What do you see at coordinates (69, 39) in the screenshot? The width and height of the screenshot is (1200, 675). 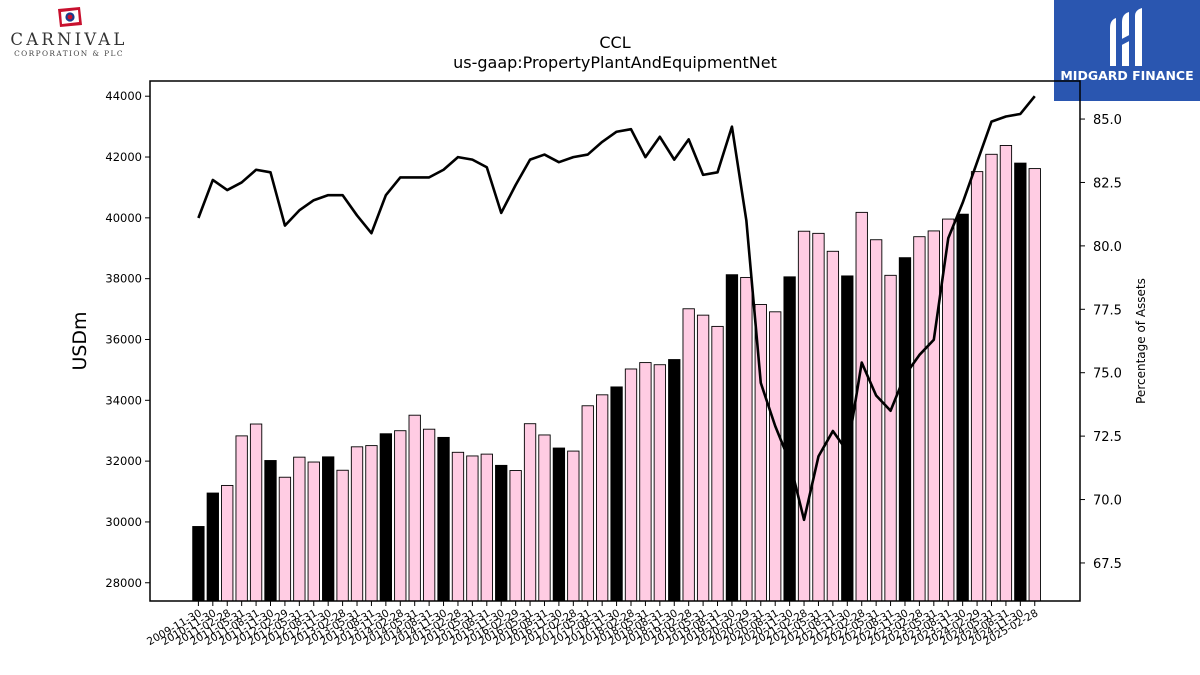 I see `carnival-logo-word: CARNIVAL` at bounding box center [69, 39].